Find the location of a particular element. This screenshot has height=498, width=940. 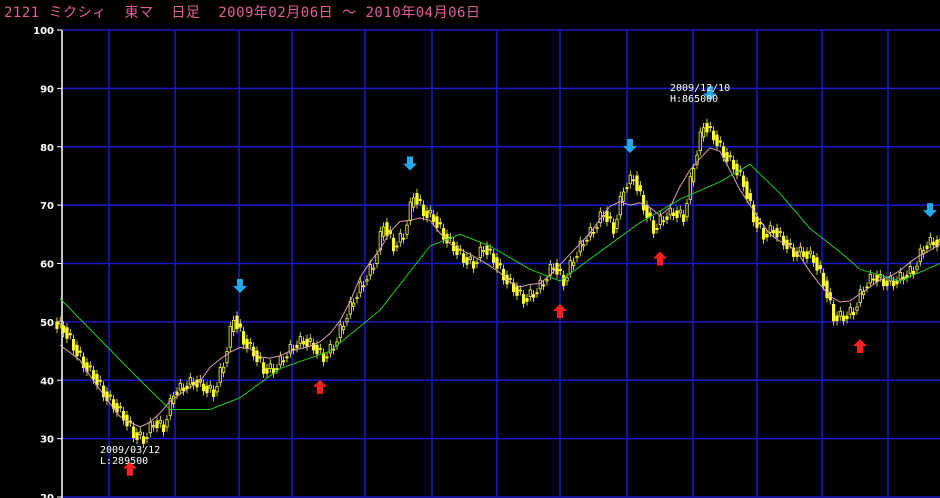

y-tick-label: 50 is located at coordinates (47, 323).